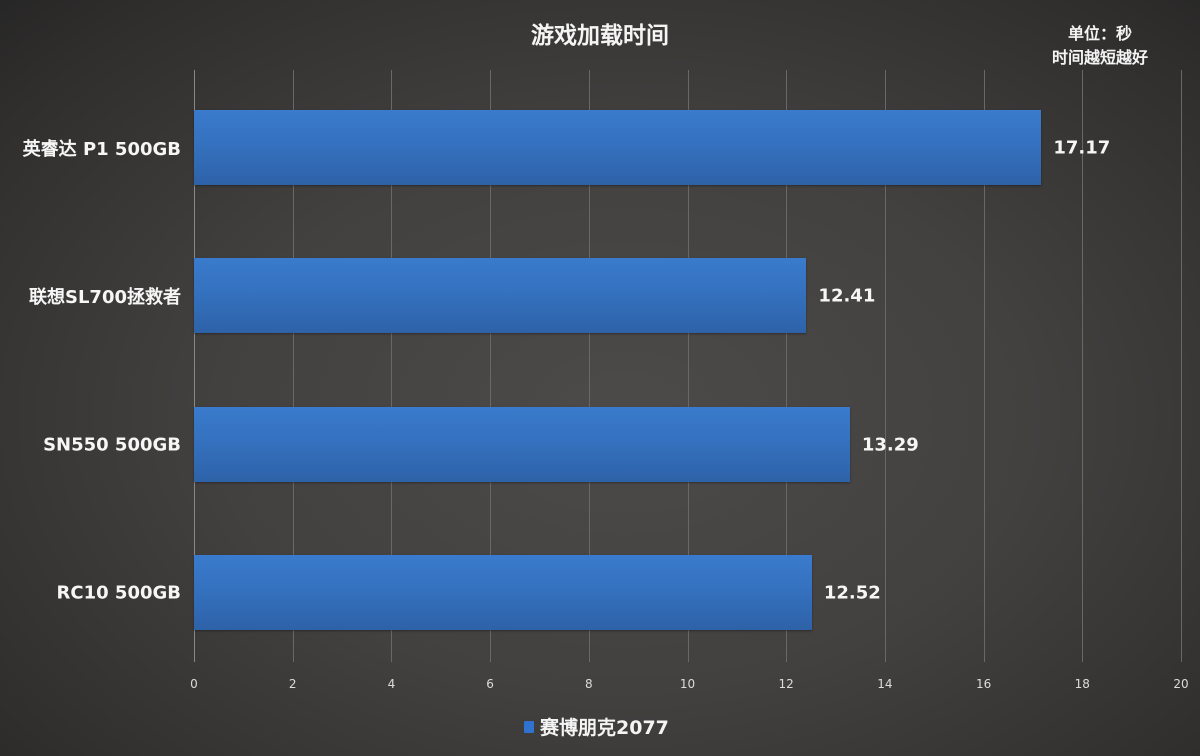 Image resolution: width=1200 pixels, height=756 pixels. Describe the element at coordinates (588, 684) in the screenshot. I see `x-tick-label: 8` at that location.